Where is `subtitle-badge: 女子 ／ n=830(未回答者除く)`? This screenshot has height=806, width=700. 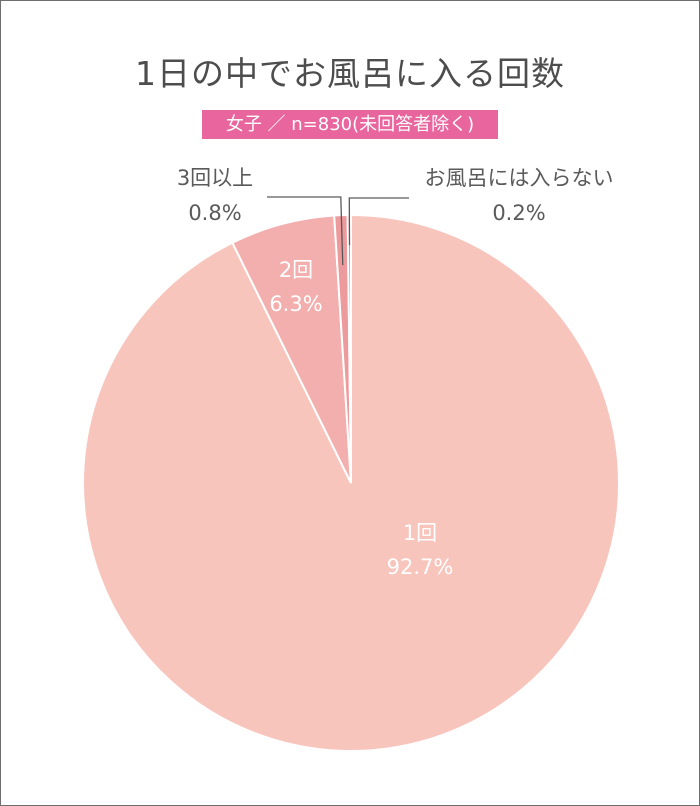 subtitle-badge: 女子 ／ n=830(未回答者除く) is located at coordinates (350, 124).